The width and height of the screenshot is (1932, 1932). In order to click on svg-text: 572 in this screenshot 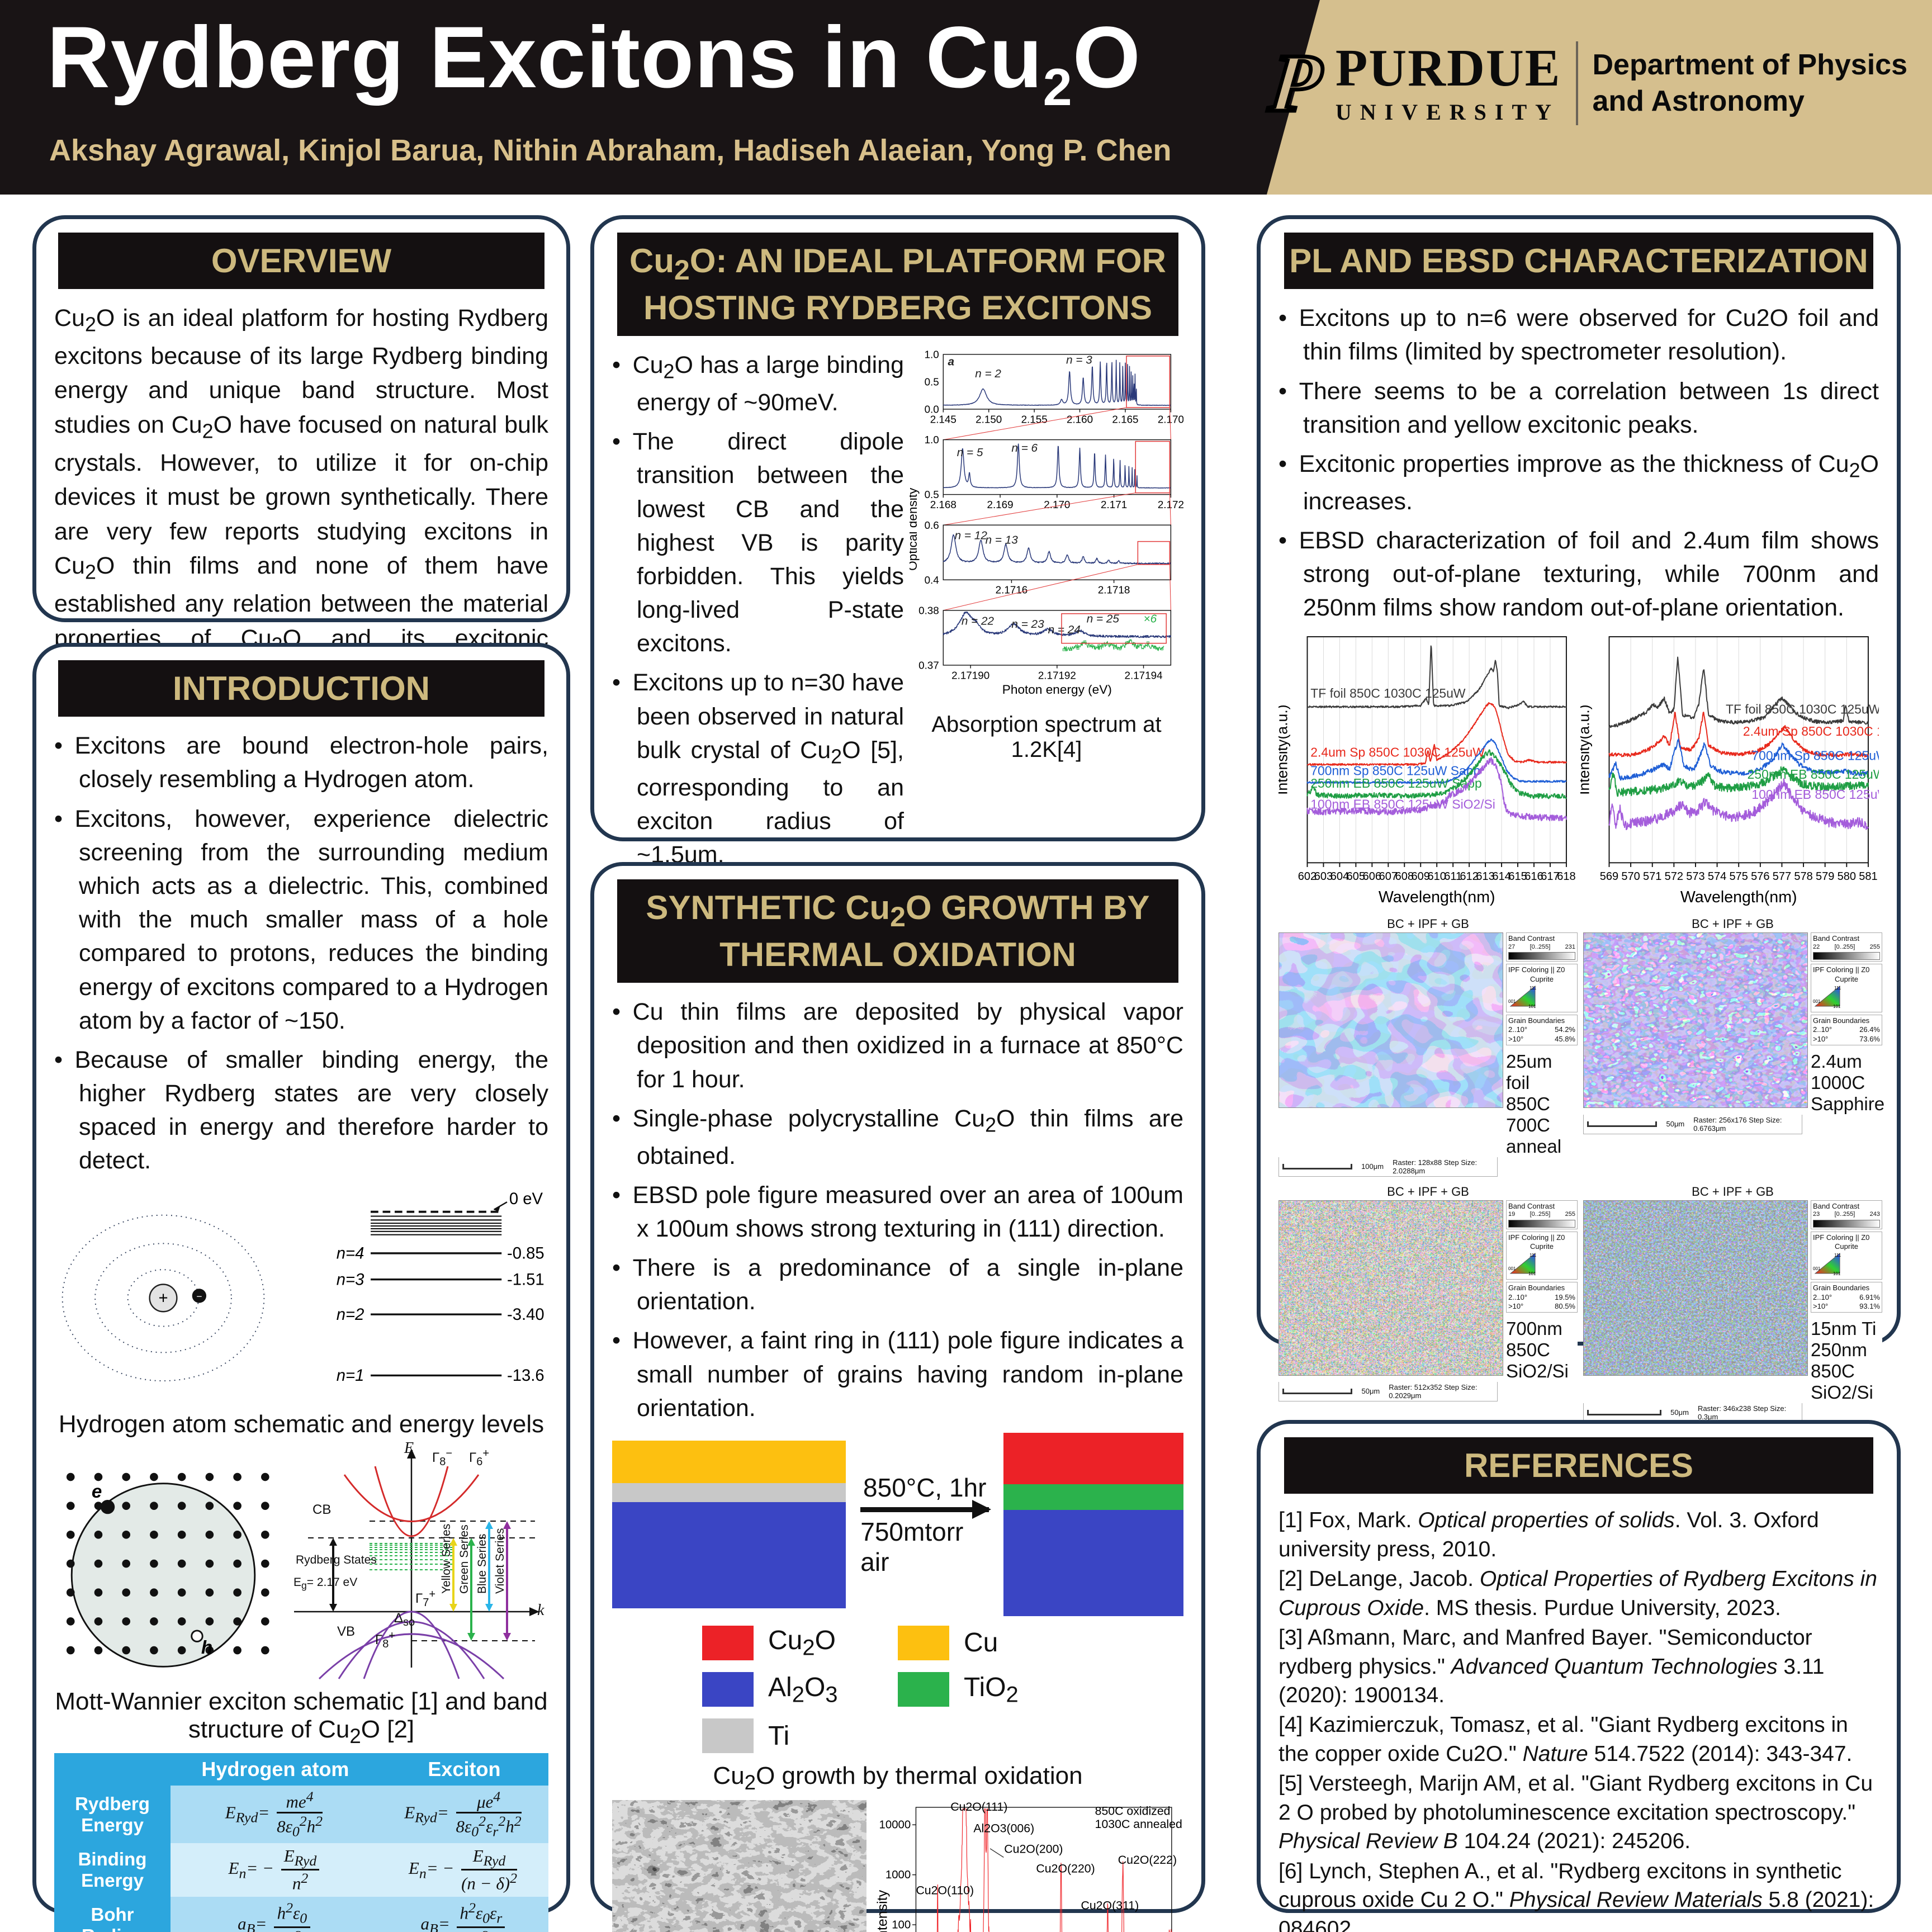, I will do `click(1674, 876)`.